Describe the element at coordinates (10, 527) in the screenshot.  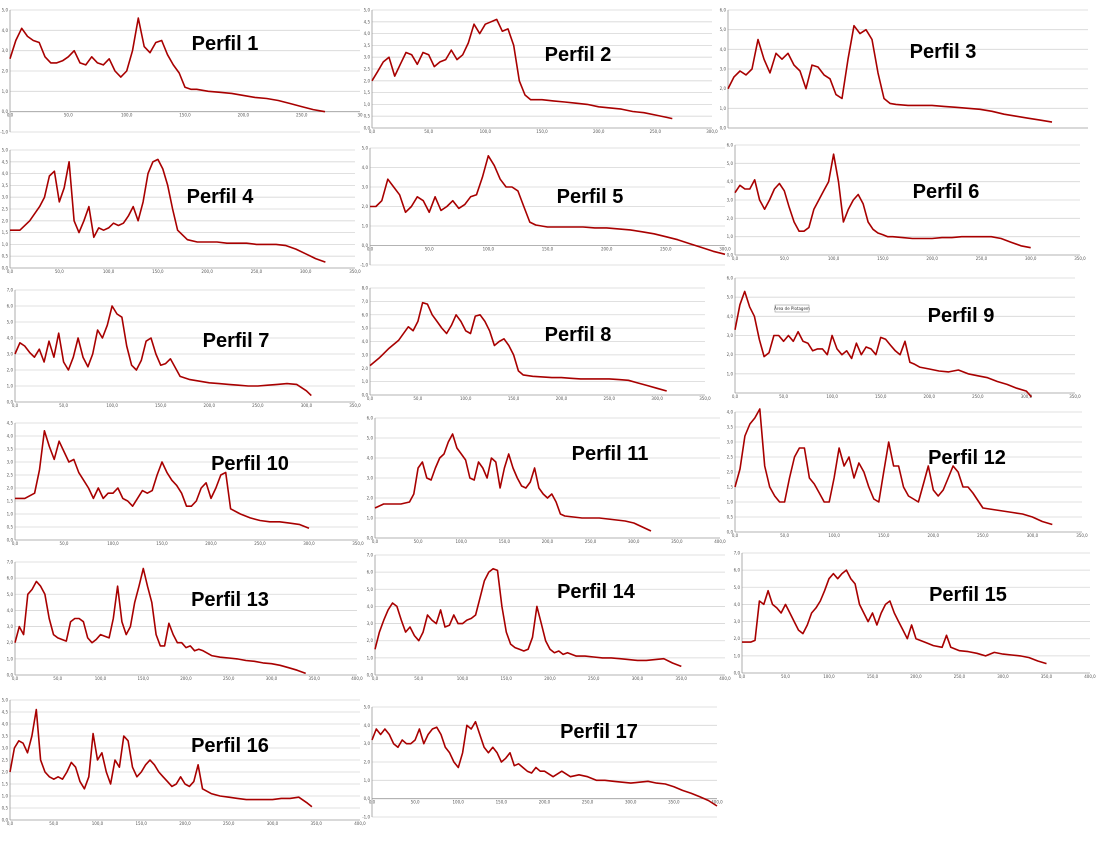
I see `y-tick-label: 0,5` at that location.